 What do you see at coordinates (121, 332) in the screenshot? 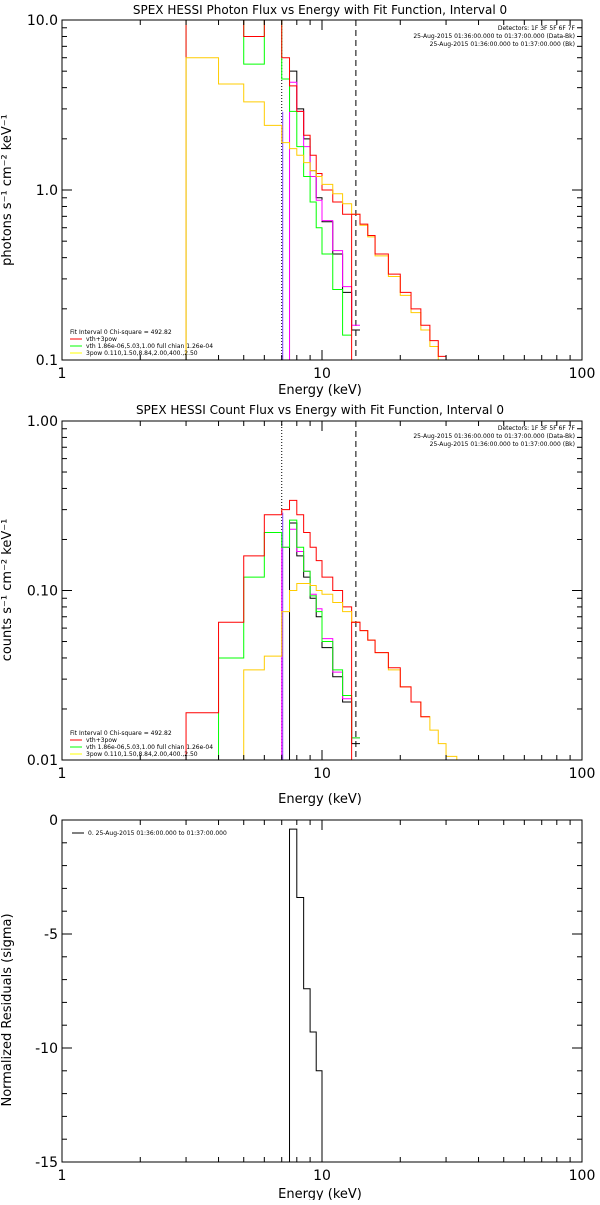
I see `photon-legend-title: Fit Interval 0 Chi-square = 492.82` at bounding box center [121, 332].